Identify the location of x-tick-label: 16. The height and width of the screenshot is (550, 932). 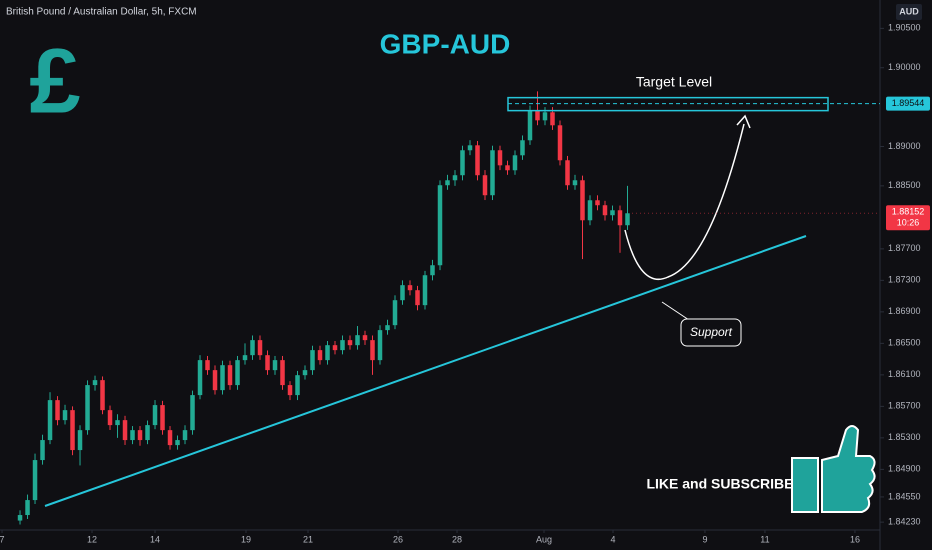
(855, 539).